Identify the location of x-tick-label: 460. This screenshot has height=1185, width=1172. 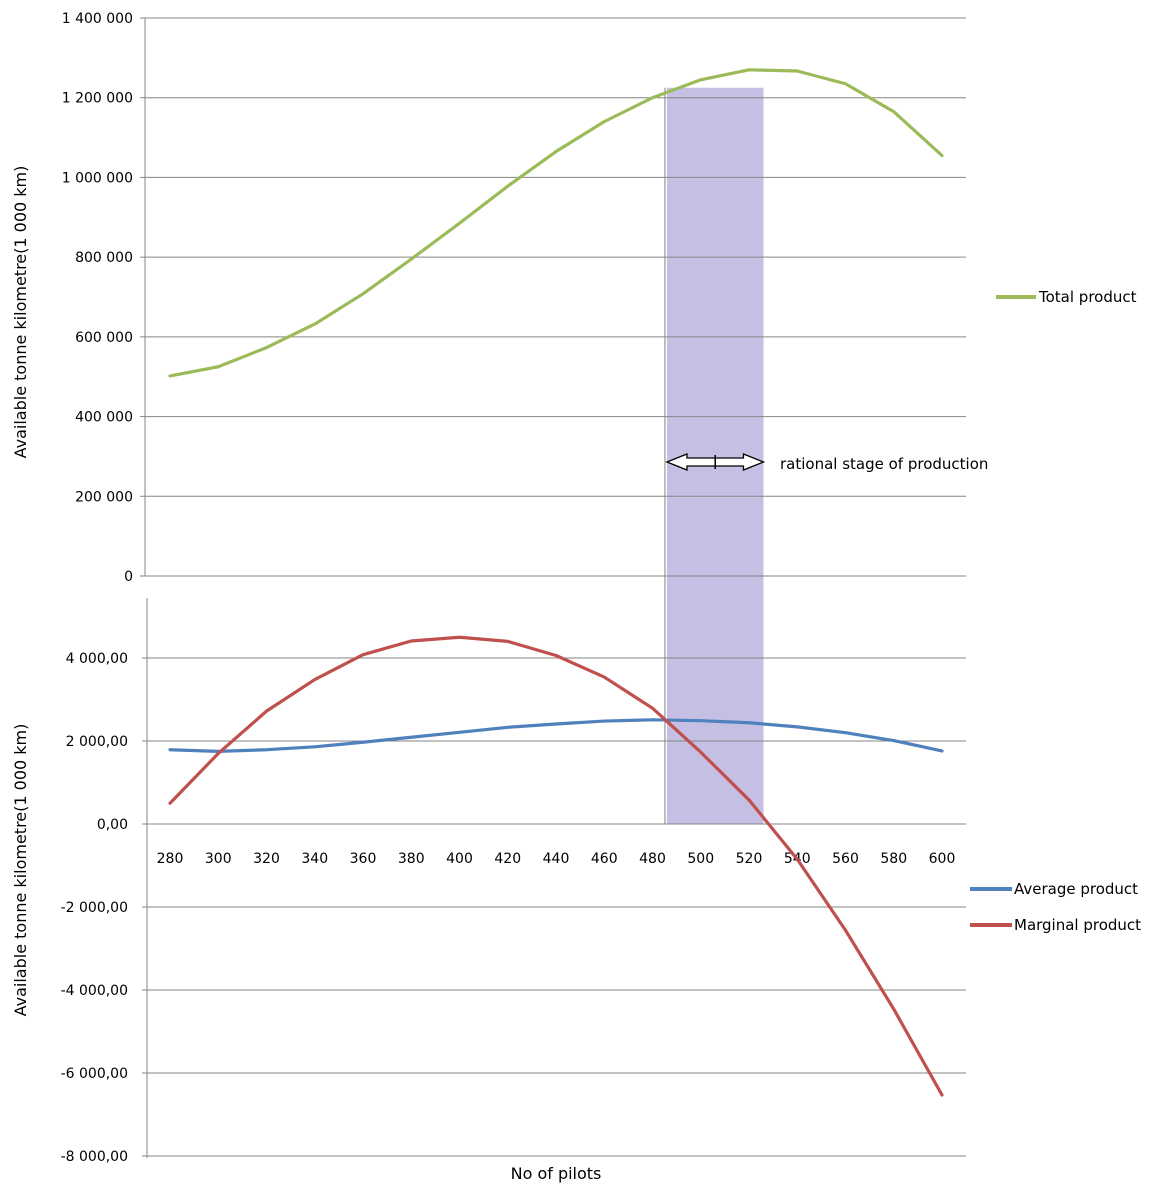
(604, 859).